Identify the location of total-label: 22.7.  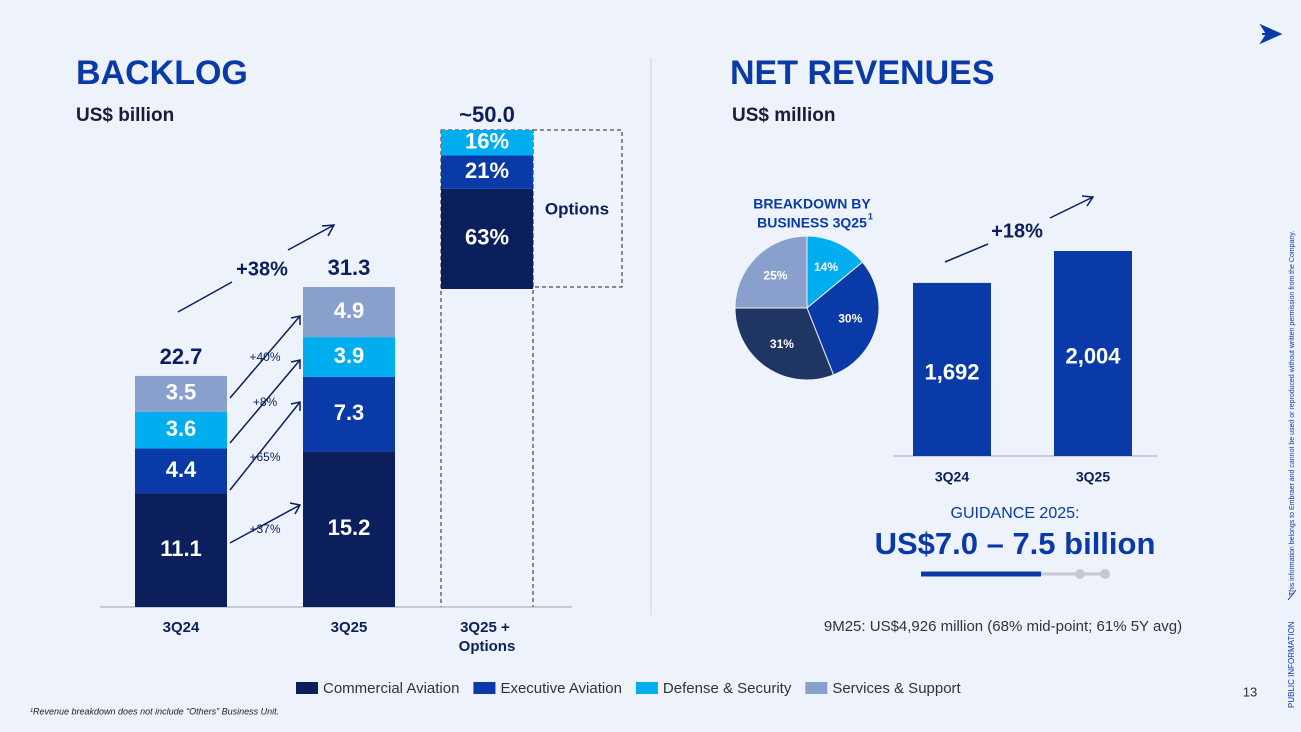
(181, 356).